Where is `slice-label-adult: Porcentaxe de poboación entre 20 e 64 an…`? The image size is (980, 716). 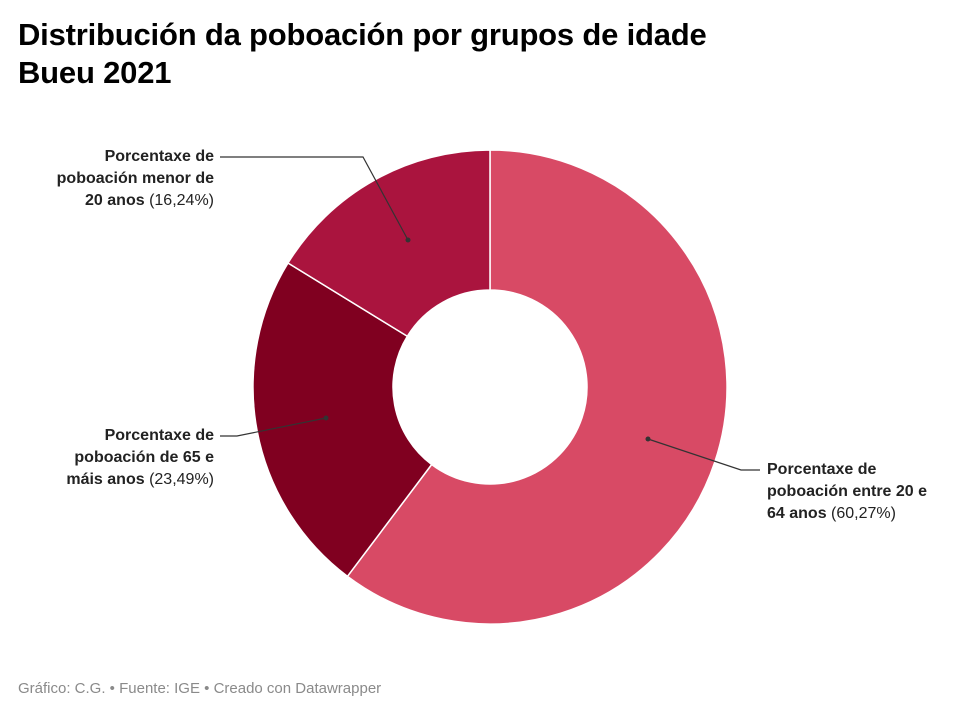
slice-label-adult: Porcentaxe de poboación entre 20 e 64 an… is located at coordinates (867, 492).